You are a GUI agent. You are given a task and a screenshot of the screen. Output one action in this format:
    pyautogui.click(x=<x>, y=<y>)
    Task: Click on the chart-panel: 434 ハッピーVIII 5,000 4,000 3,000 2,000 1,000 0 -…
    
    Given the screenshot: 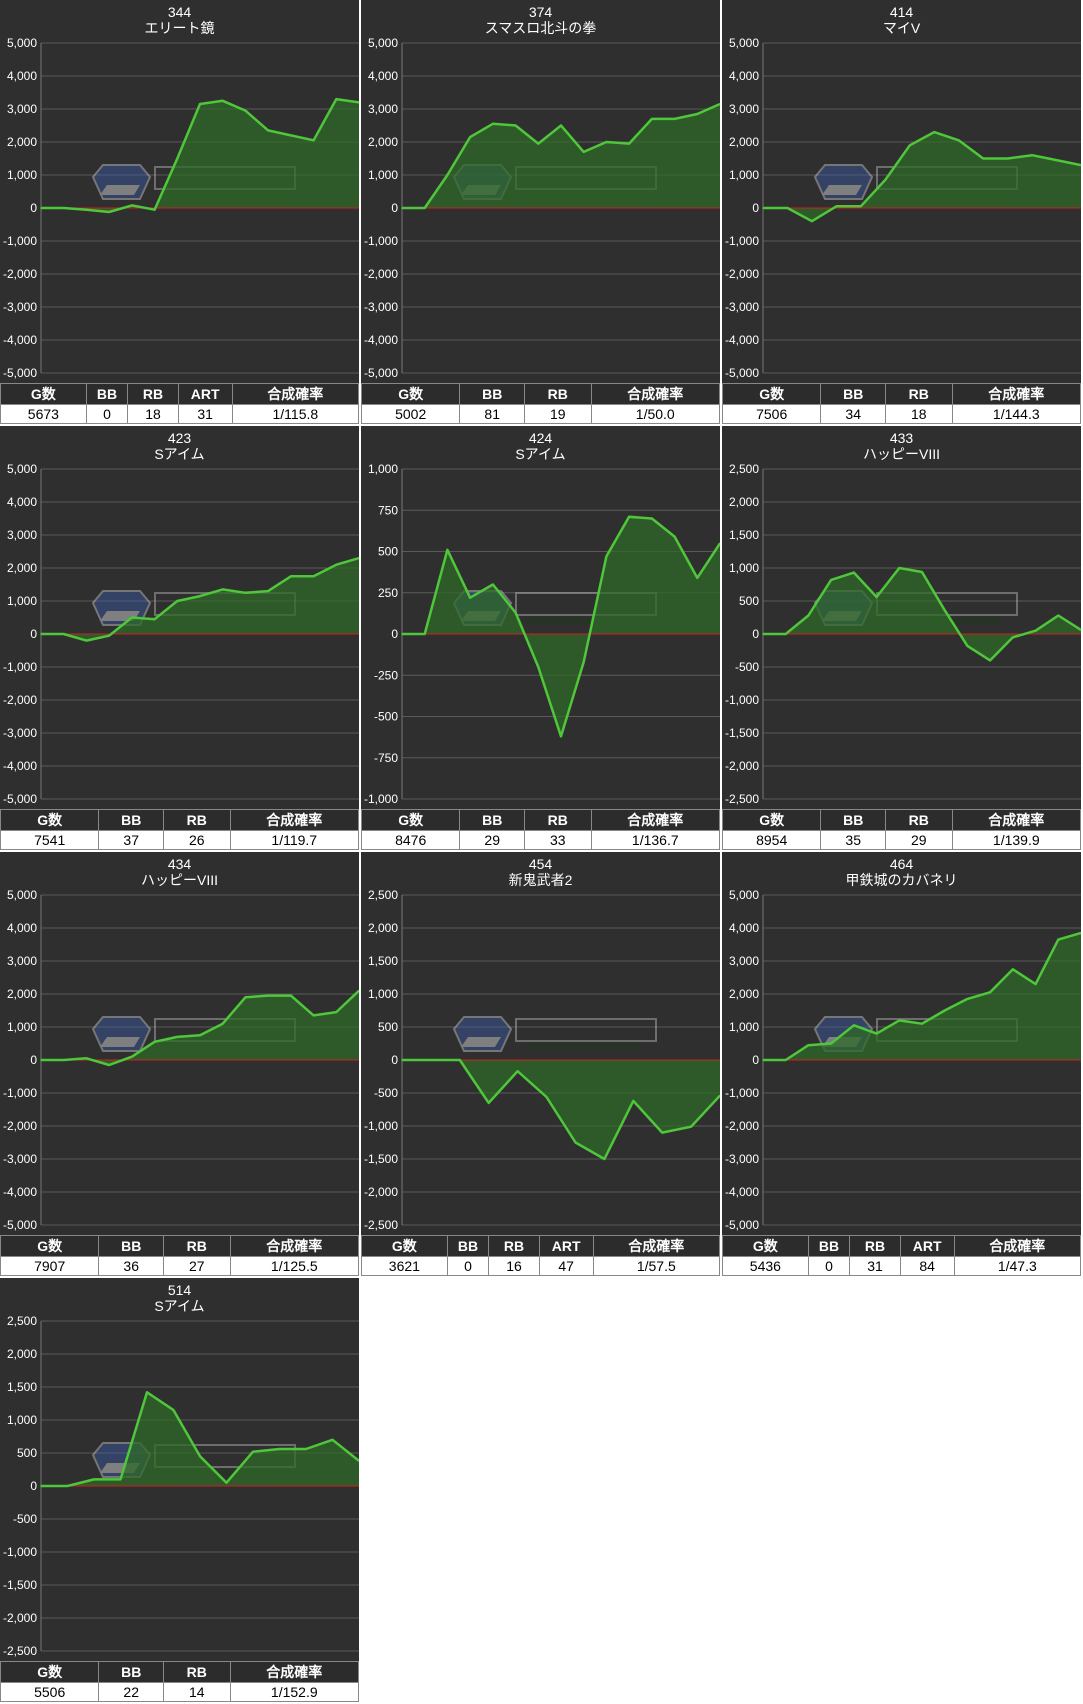 What is the action you would take?
    pyautogui.click(x=180, y=1064)
    